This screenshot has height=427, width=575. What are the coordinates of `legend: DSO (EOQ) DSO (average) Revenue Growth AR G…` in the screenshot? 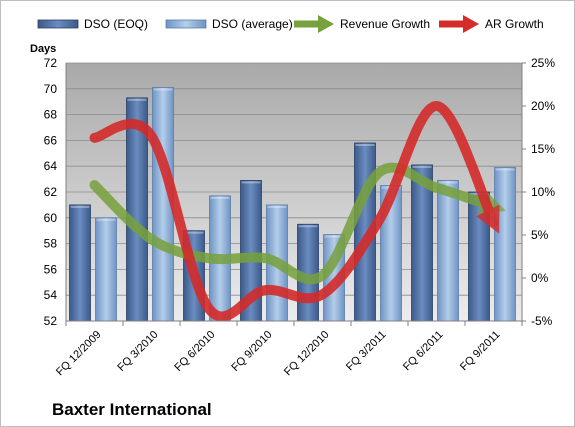 It's located at (290, 24).